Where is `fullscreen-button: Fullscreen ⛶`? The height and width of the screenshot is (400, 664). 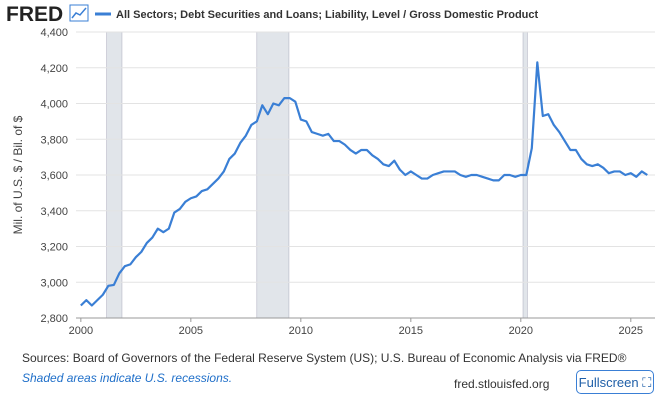 fullscreen-button: Fullscreen ⛶ is located at coordinates (615, 382).